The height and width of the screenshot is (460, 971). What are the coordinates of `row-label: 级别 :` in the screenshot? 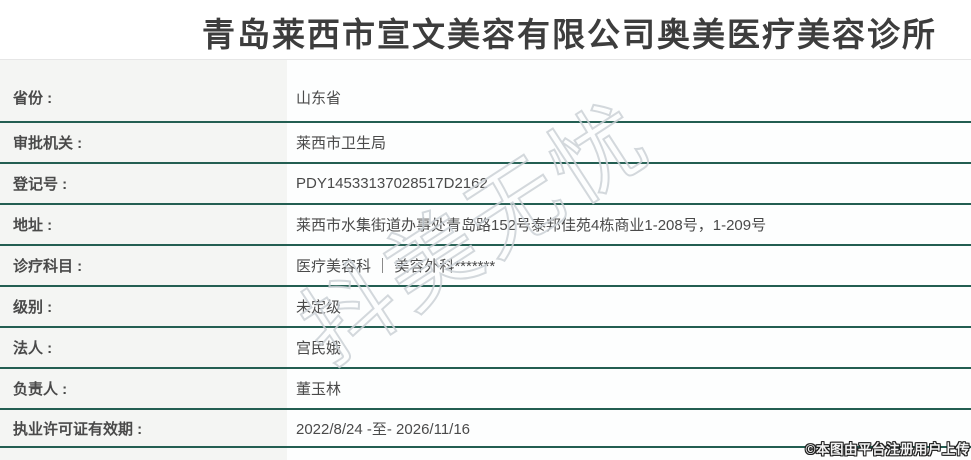 It's located at (143, 306).